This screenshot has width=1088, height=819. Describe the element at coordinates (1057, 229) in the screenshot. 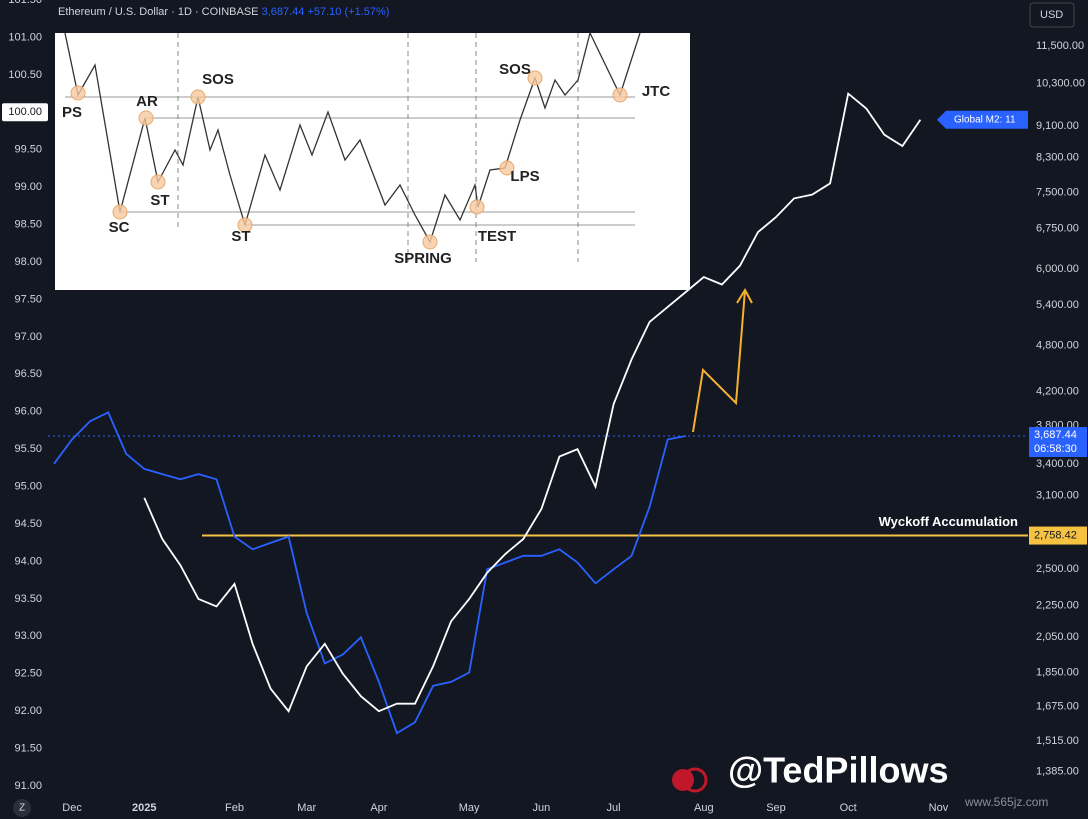

I see `y2-tick-label: 6,750.00` at that location.